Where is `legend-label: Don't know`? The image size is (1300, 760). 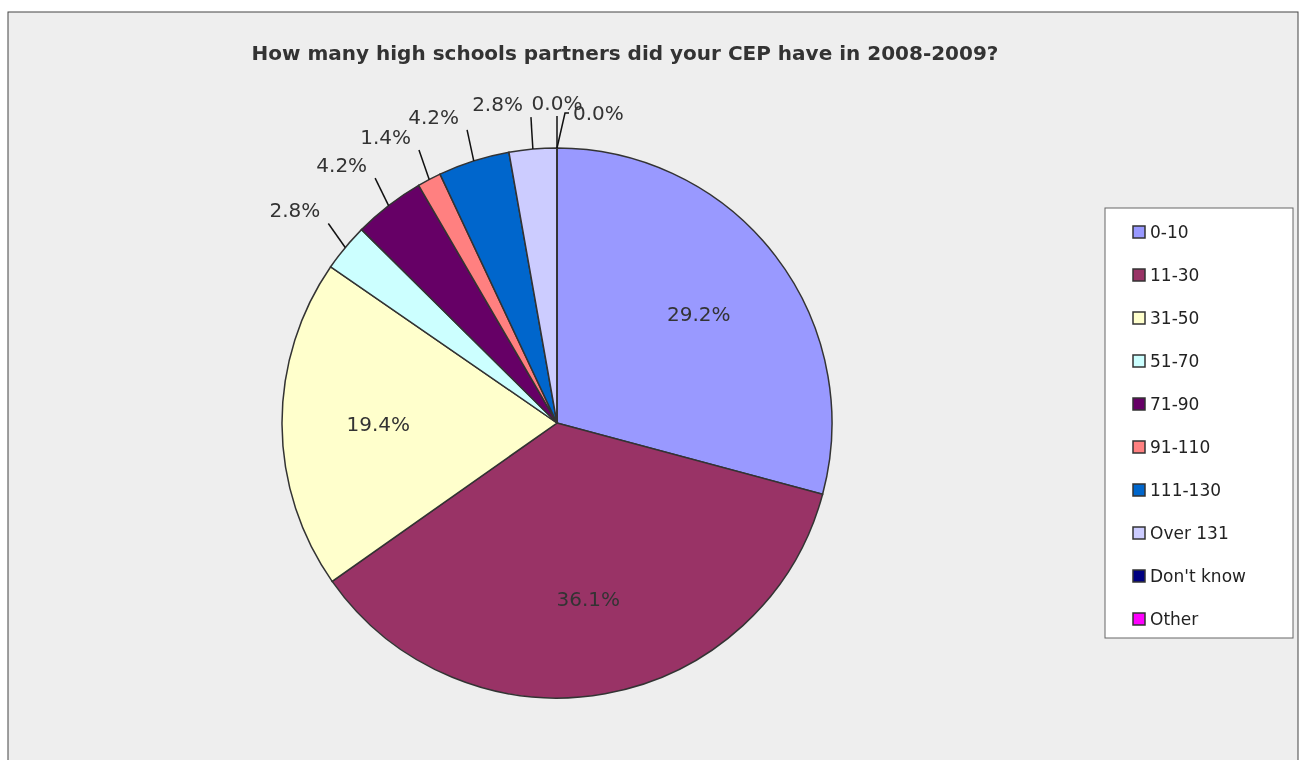 legend-label: Don't know is located at coordinates (1198, 576).